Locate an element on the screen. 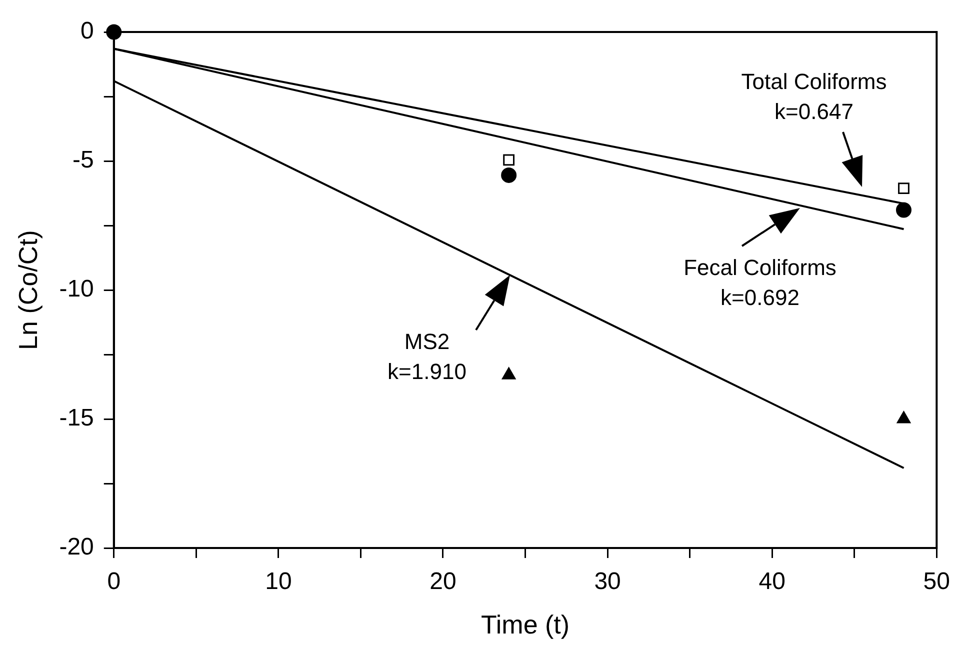  x-tick-label: 40 is located at coordinates (772, 582).